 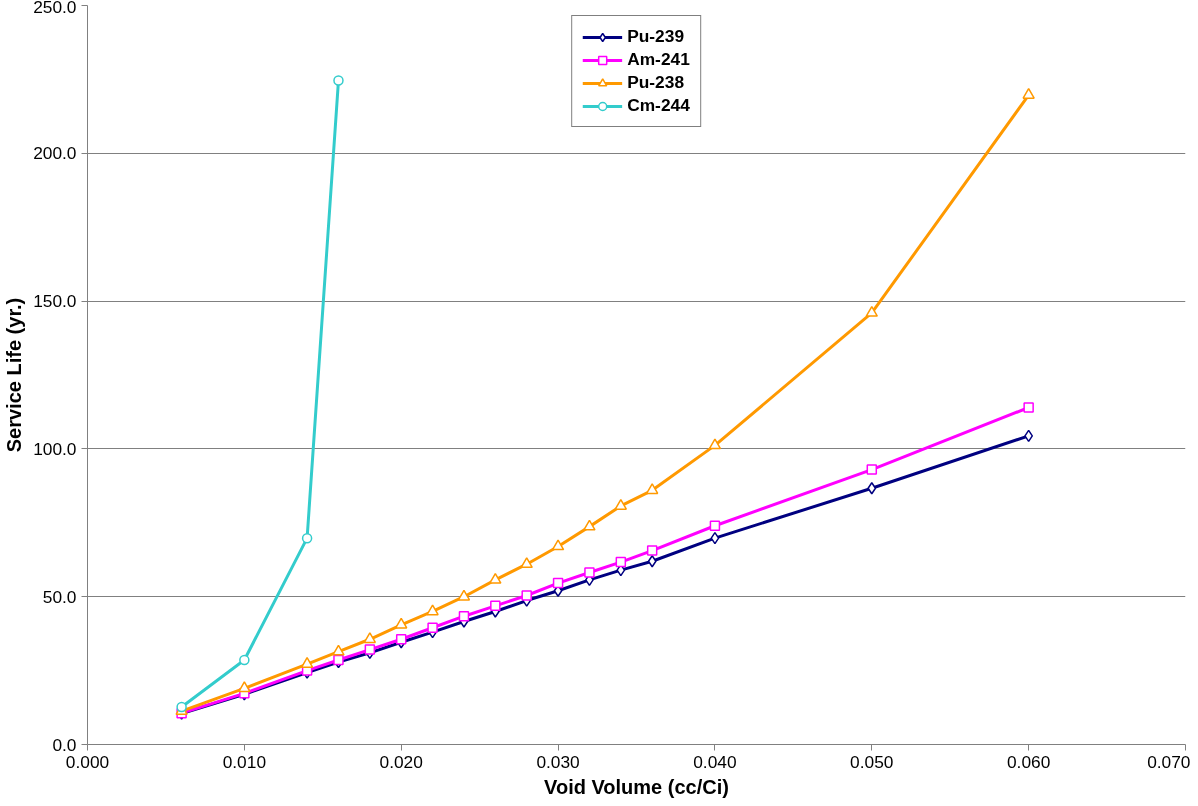 What do you see at coordinates (55, 8) in the screenshot?
I see `y-tick-label: 250.0` at bounding box center [55, 8].